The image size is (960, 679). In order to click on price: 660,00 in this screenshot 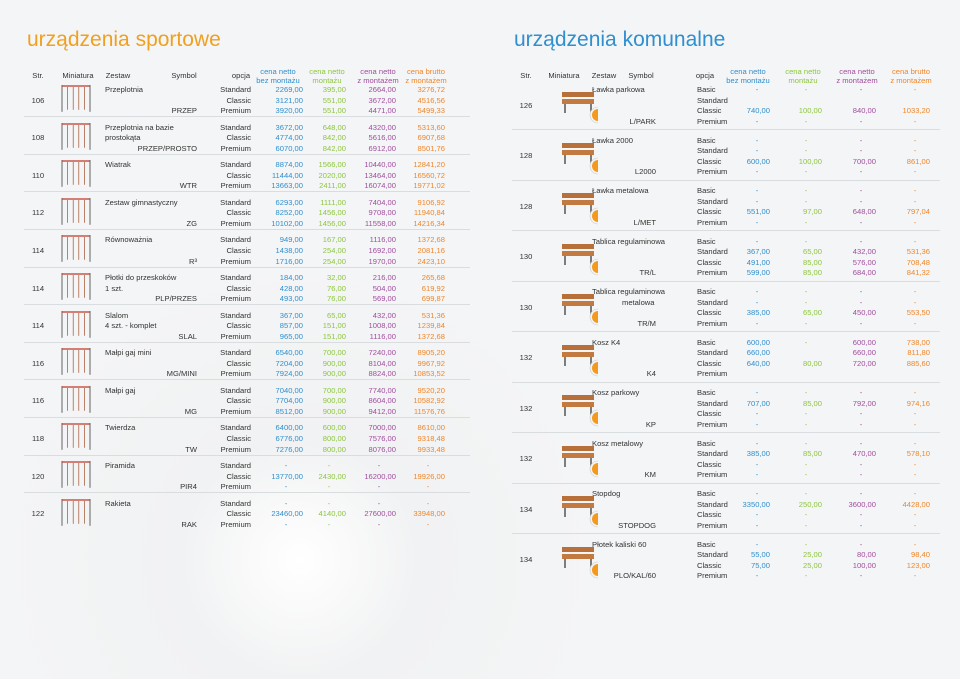, I will do `click(864, 352)`.